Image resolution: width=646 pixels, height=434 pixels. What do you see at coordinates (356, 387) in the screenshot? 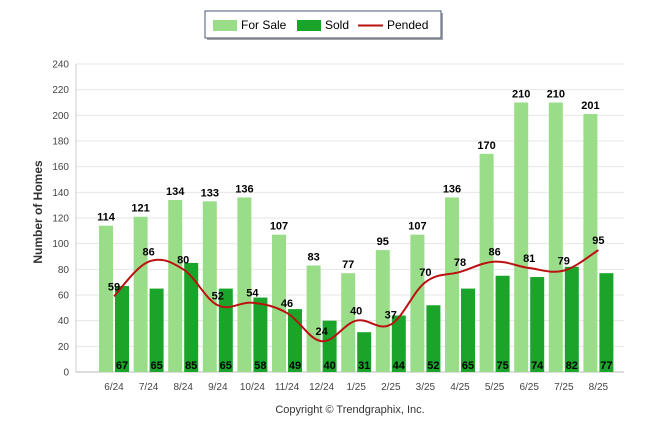
I see `x-tick-label: 1/25` at bounding box center [356, 387].